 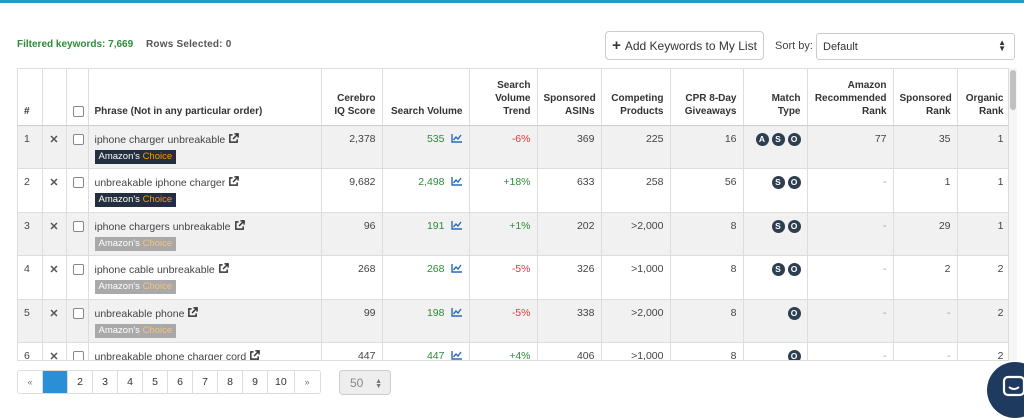 I want to click on pagination-next: », so click(x=307, y=382).